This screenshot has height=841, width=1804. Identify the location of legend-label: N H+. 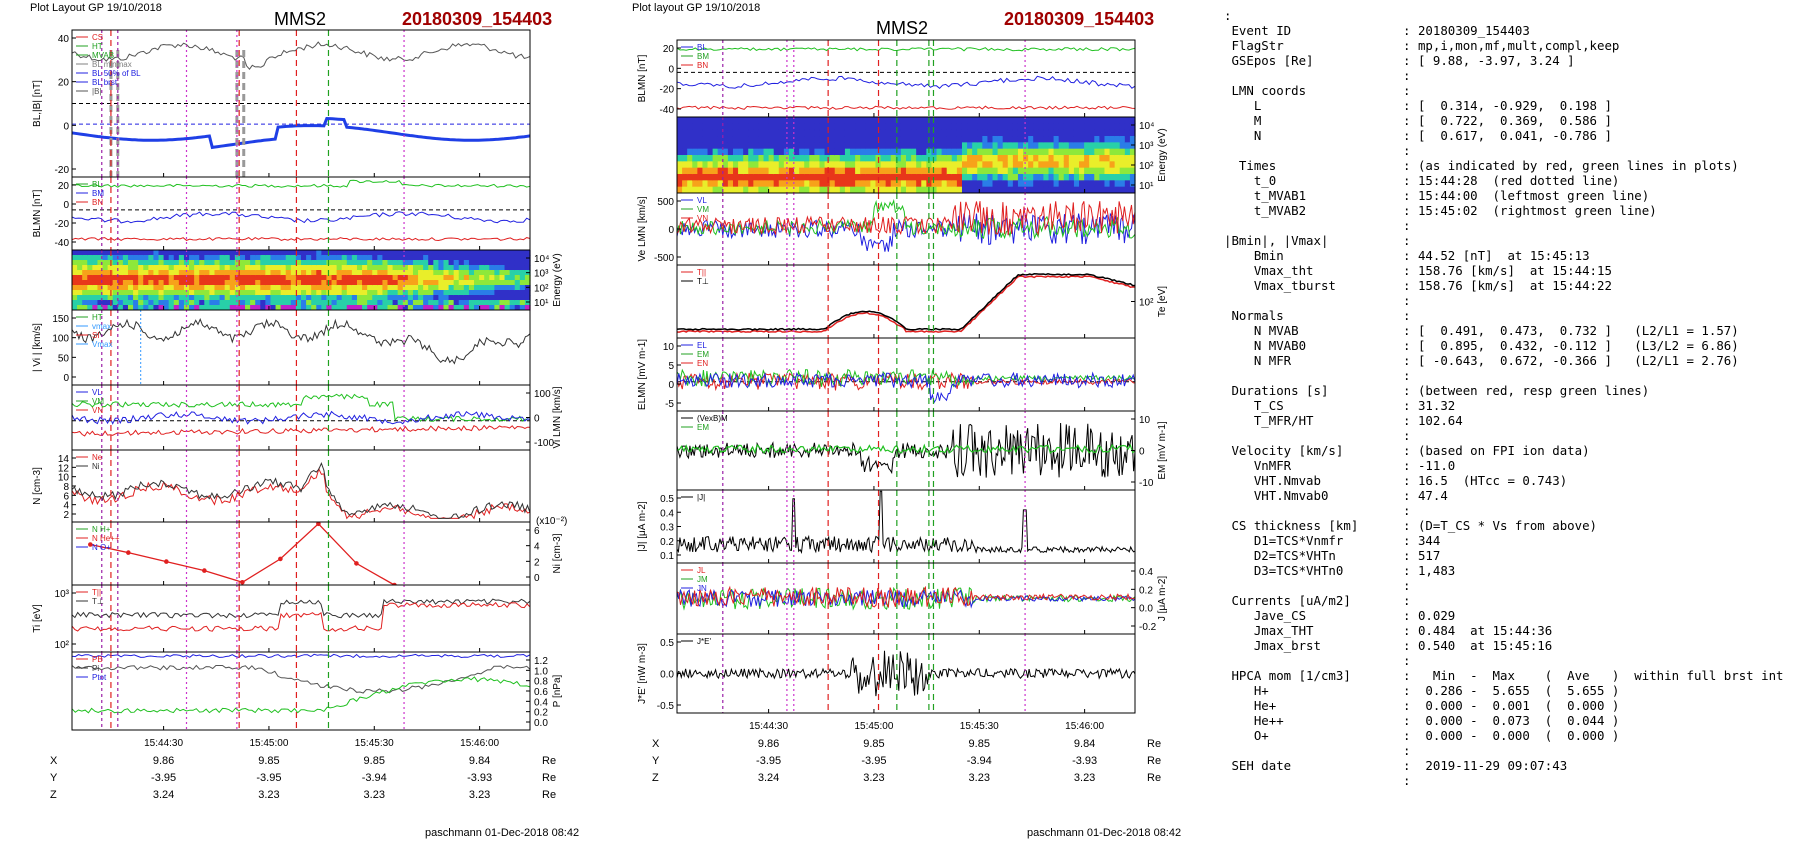
(101, 529).